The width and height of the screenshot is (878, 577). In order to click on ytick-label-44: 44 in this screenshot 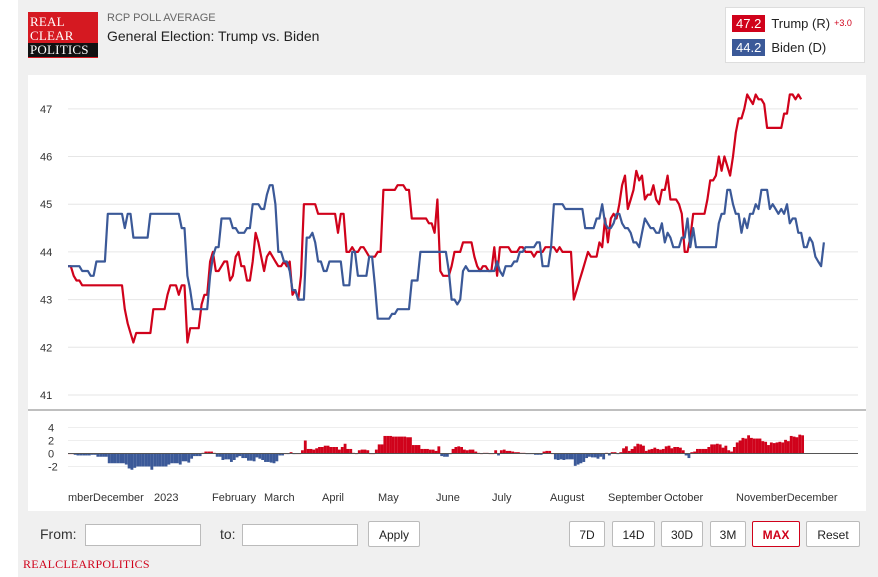, I will do `click(46, 253)`.